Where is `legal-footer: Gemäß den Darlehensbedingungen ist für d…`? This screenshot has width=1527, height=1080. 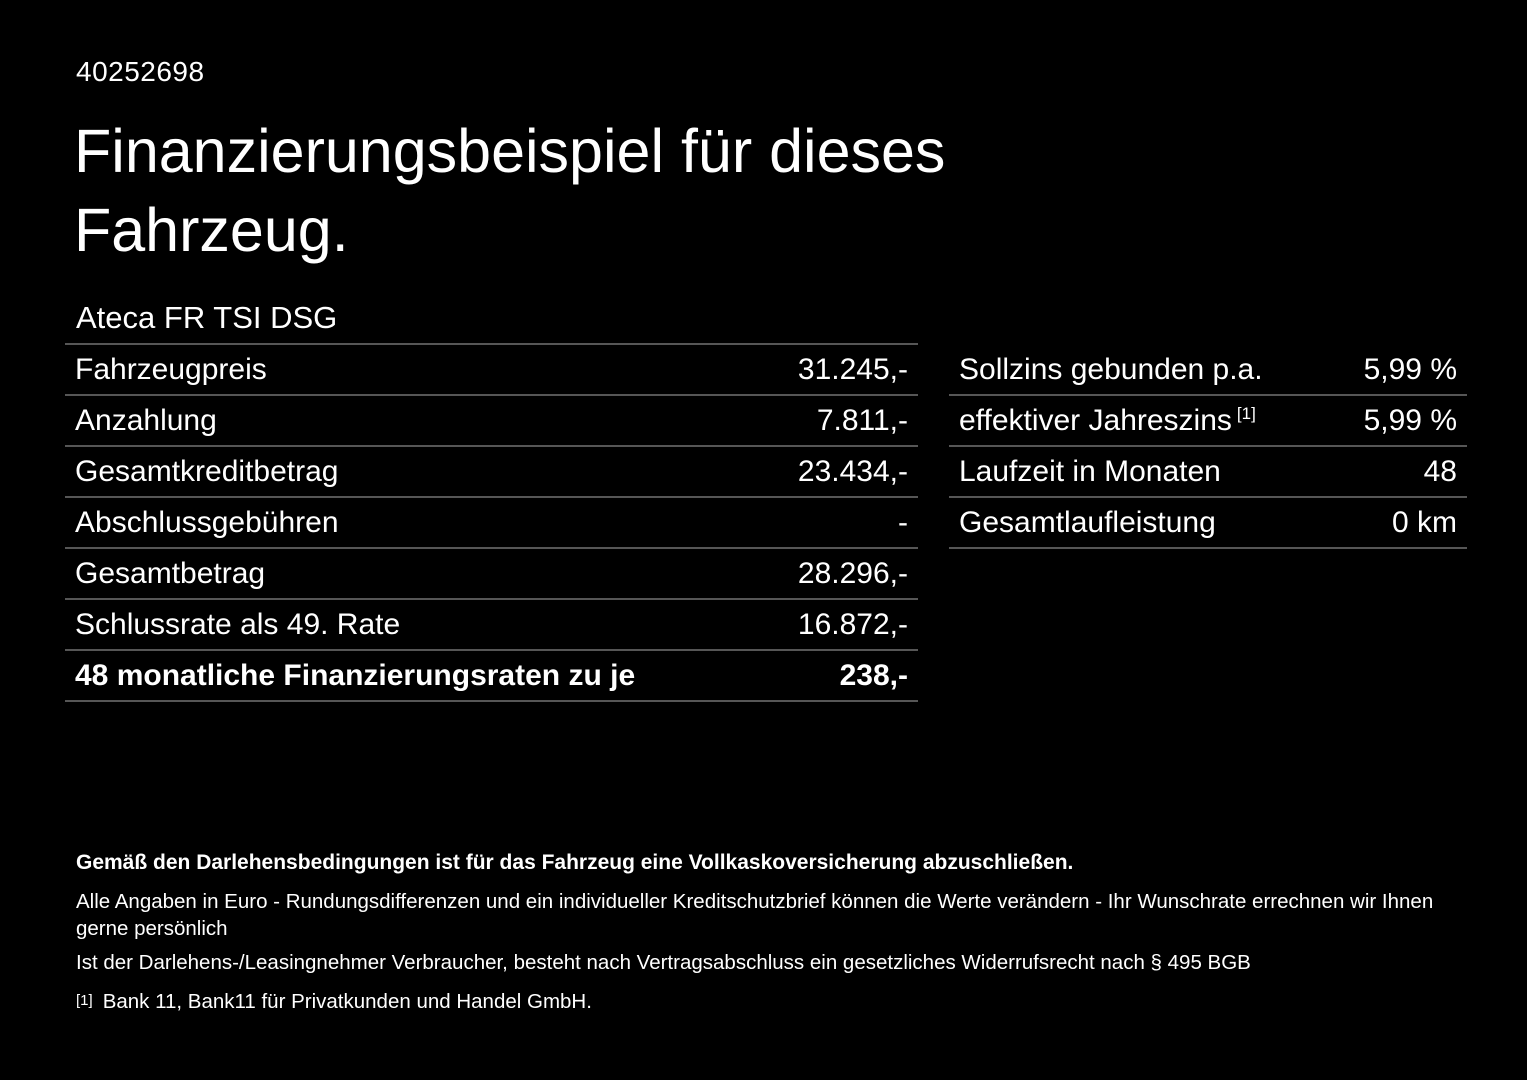 legal-footer: Gemäß den Darlehensbedingungen ist für d… is located at coordinates (771, 932).